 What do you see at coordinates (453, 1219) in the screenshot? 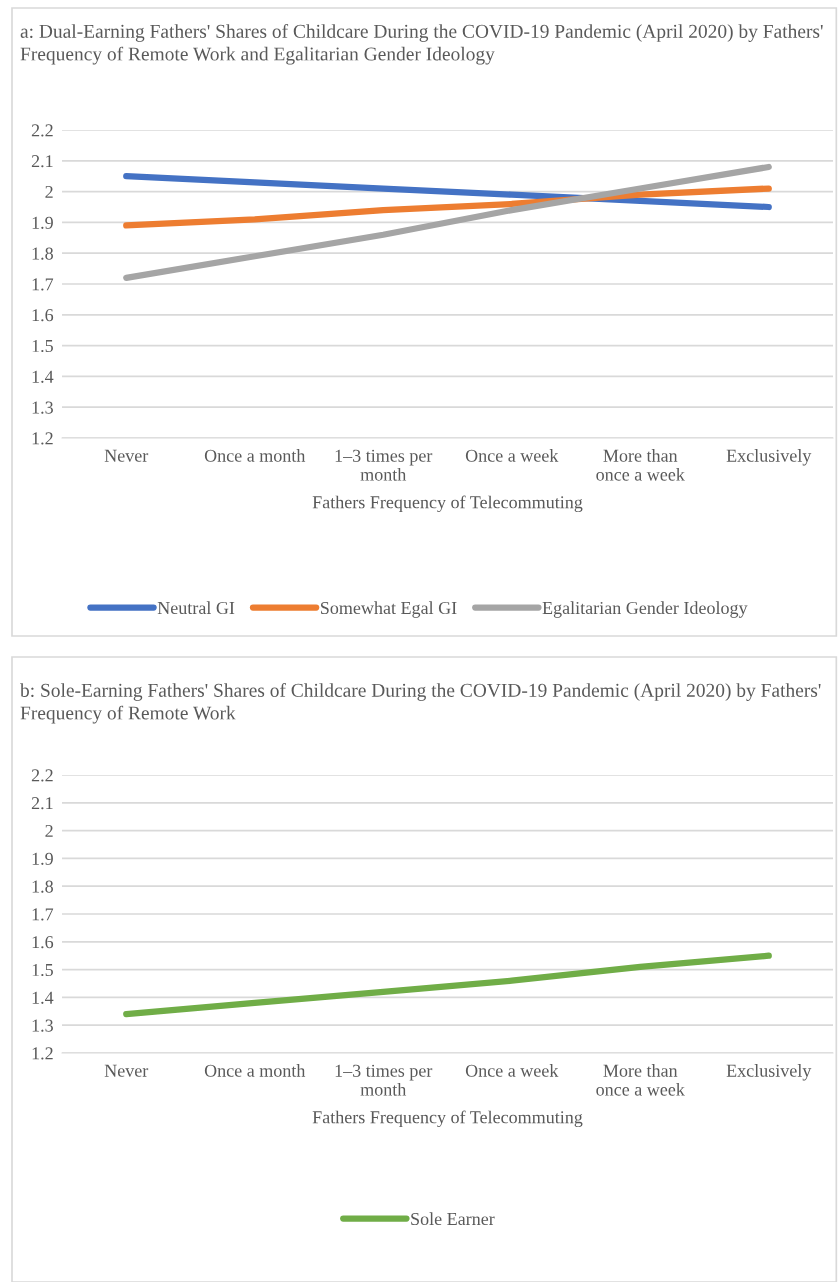
I see `legend-label: Sole Earner` at bounding box center [453, 1219].